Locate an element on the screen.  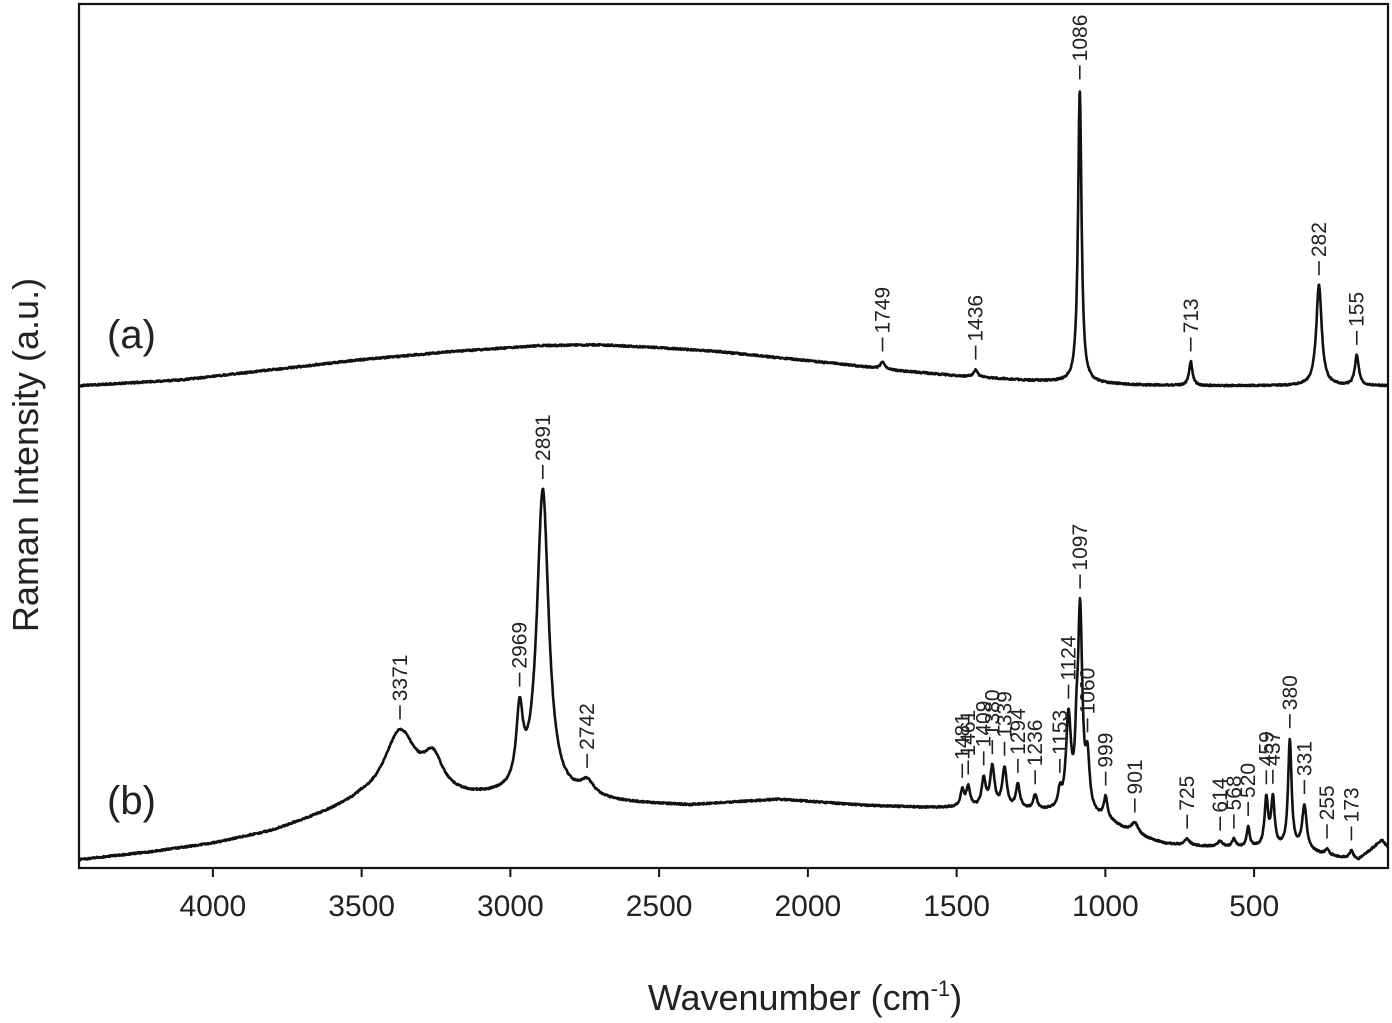
peak-label: 1060 is located at coordinates (1088, 691).